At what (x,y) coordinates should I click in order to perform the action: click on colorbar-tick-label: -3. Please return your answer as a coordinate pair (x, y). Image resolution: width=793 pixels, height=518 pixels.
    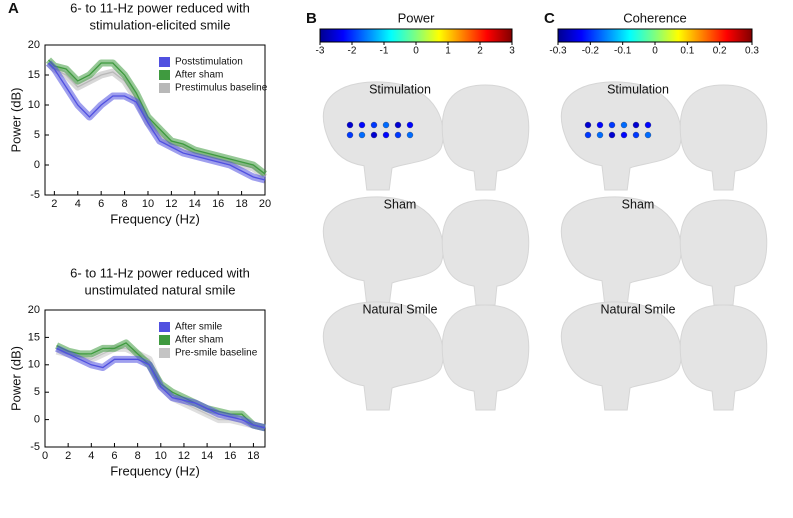
    Looking at the image, I should click on (320, 51).